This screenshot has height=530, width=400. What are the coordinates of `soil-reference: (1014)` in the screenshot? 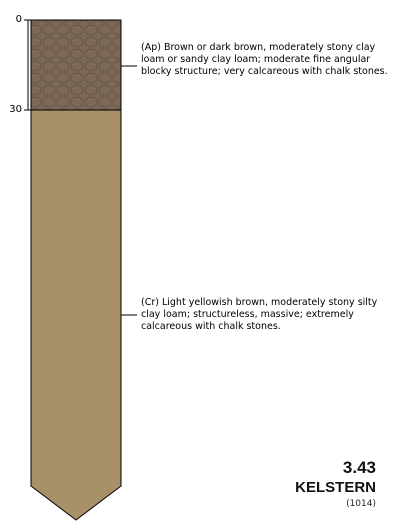 It's located at (361, 504).